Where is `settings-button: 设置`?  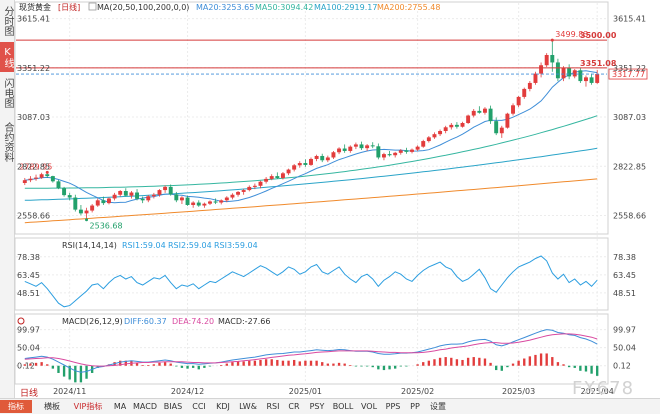
settings-button: 设置 is located at coordinates (438, 406).